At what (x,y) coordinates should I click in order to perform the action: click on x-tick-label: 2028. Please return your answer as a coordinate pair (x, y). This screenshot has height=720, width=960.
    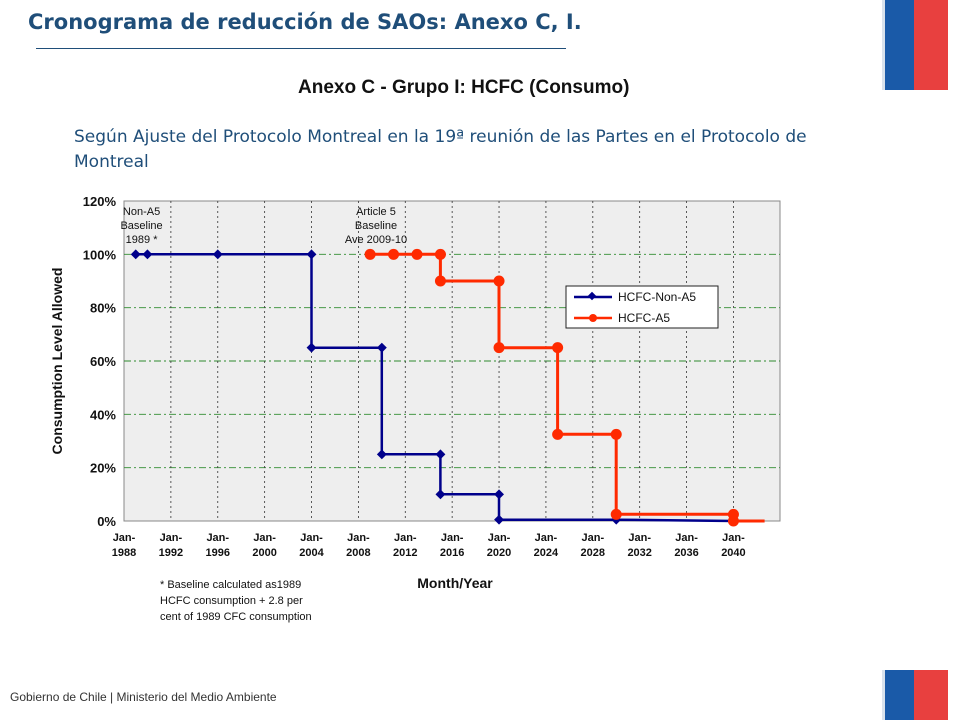
    Looking at the image, I should click on (593, 553).